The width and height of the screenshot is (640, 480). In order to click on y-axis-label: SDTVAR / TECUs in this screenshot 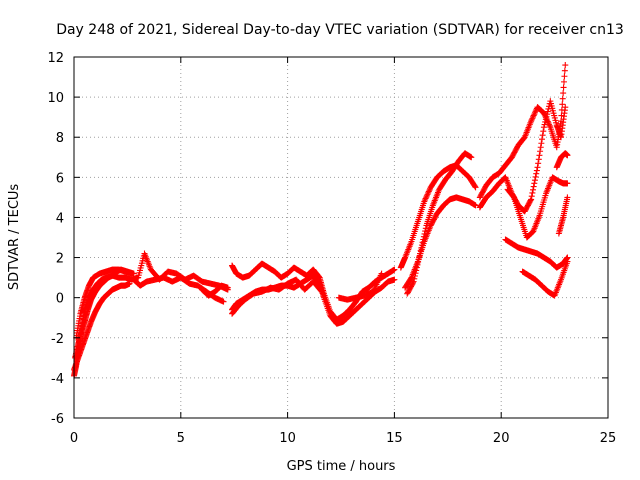, I will do `click(14, 237)`.